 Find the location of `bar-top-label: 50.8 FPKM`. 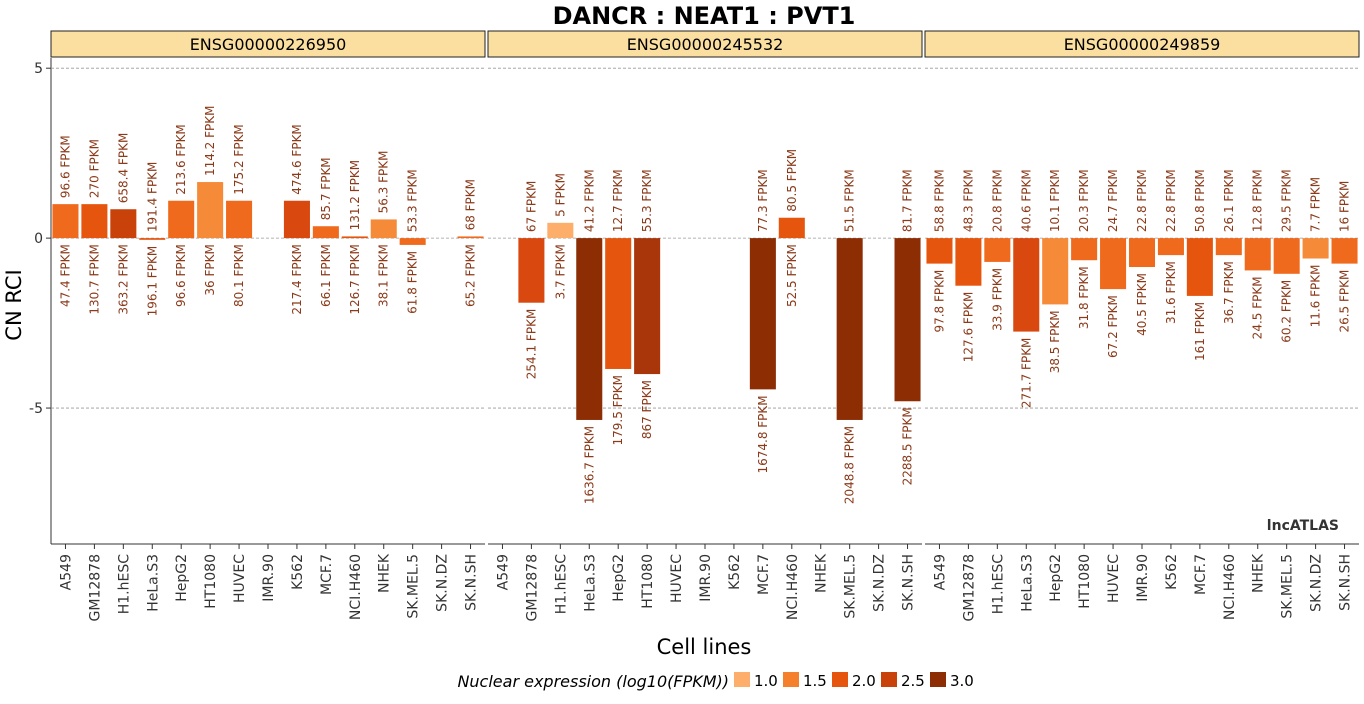

bar-top-label: 50.8 FPKM is located at coordinates (1200, 200).